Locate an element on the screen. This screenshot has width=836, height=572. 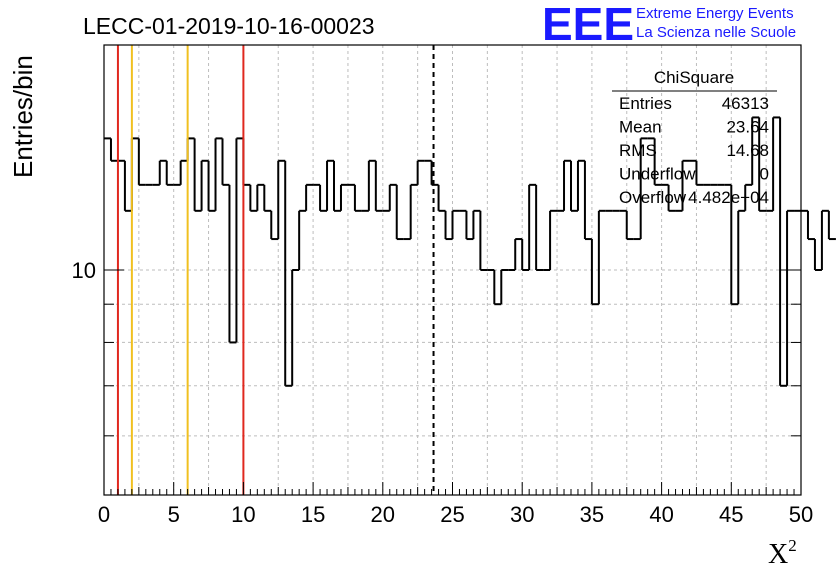
x-tick-label: 0 is located at coordinates (104, 514).